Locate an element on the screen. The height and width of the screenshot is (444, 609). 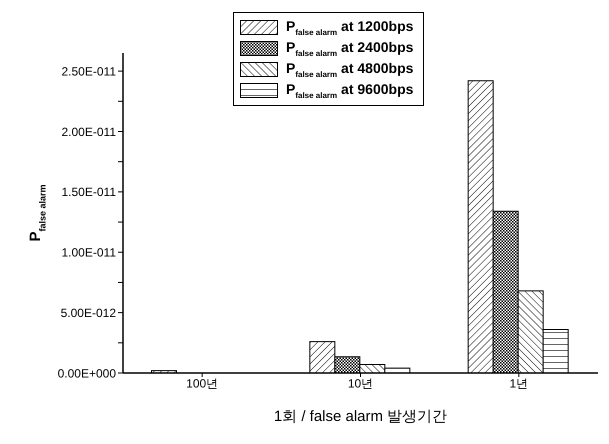
legend-label: P$_{false alarm}$ at 1200bps is located at coordinates (350, 27).